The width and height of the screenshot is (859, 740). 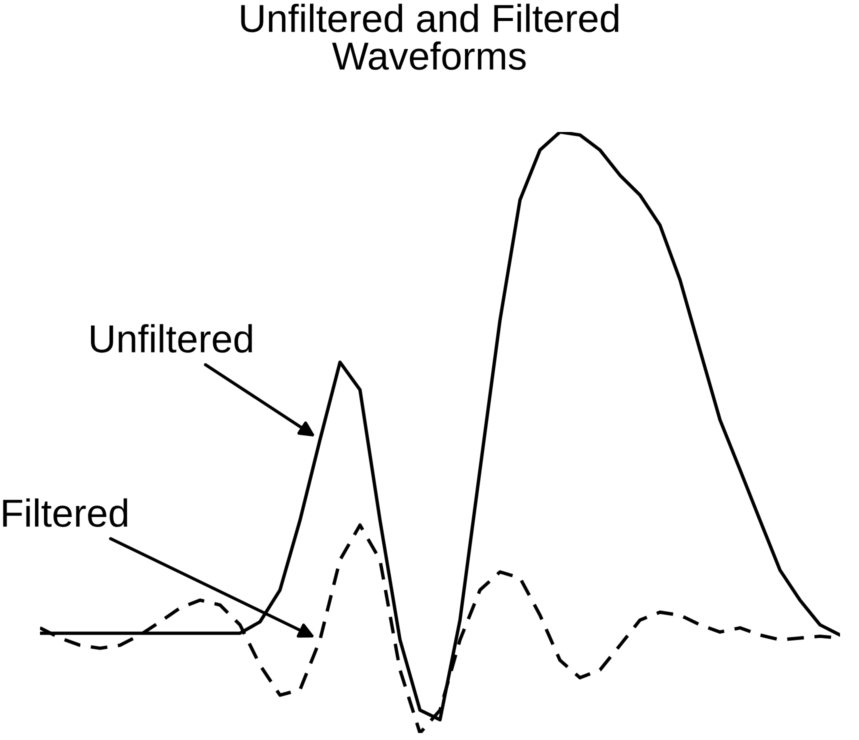 What do you see at coordinates (65, 512) in the screenshot?
I see `text: Filtered` at bounding box center [65, 512].